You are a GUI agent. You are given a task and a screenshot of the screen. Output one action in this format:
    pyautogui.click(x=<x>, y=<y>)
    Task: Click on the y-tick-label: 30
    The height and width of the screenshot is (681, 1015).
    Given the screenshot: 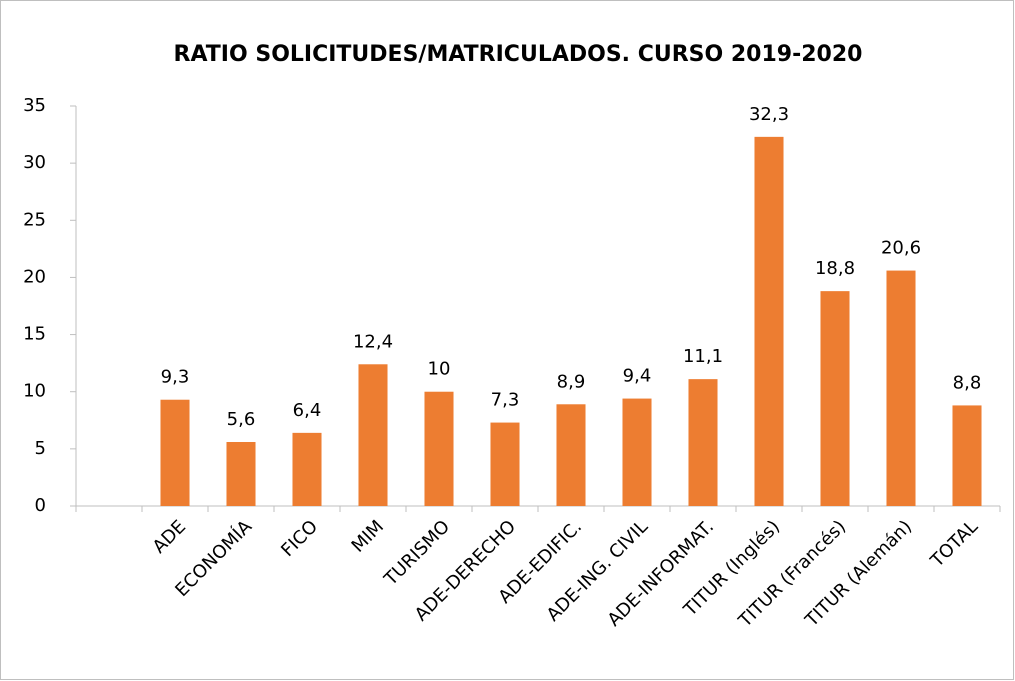 What is the action you would take?
    pyautogui.click(x=34, y=162)
    